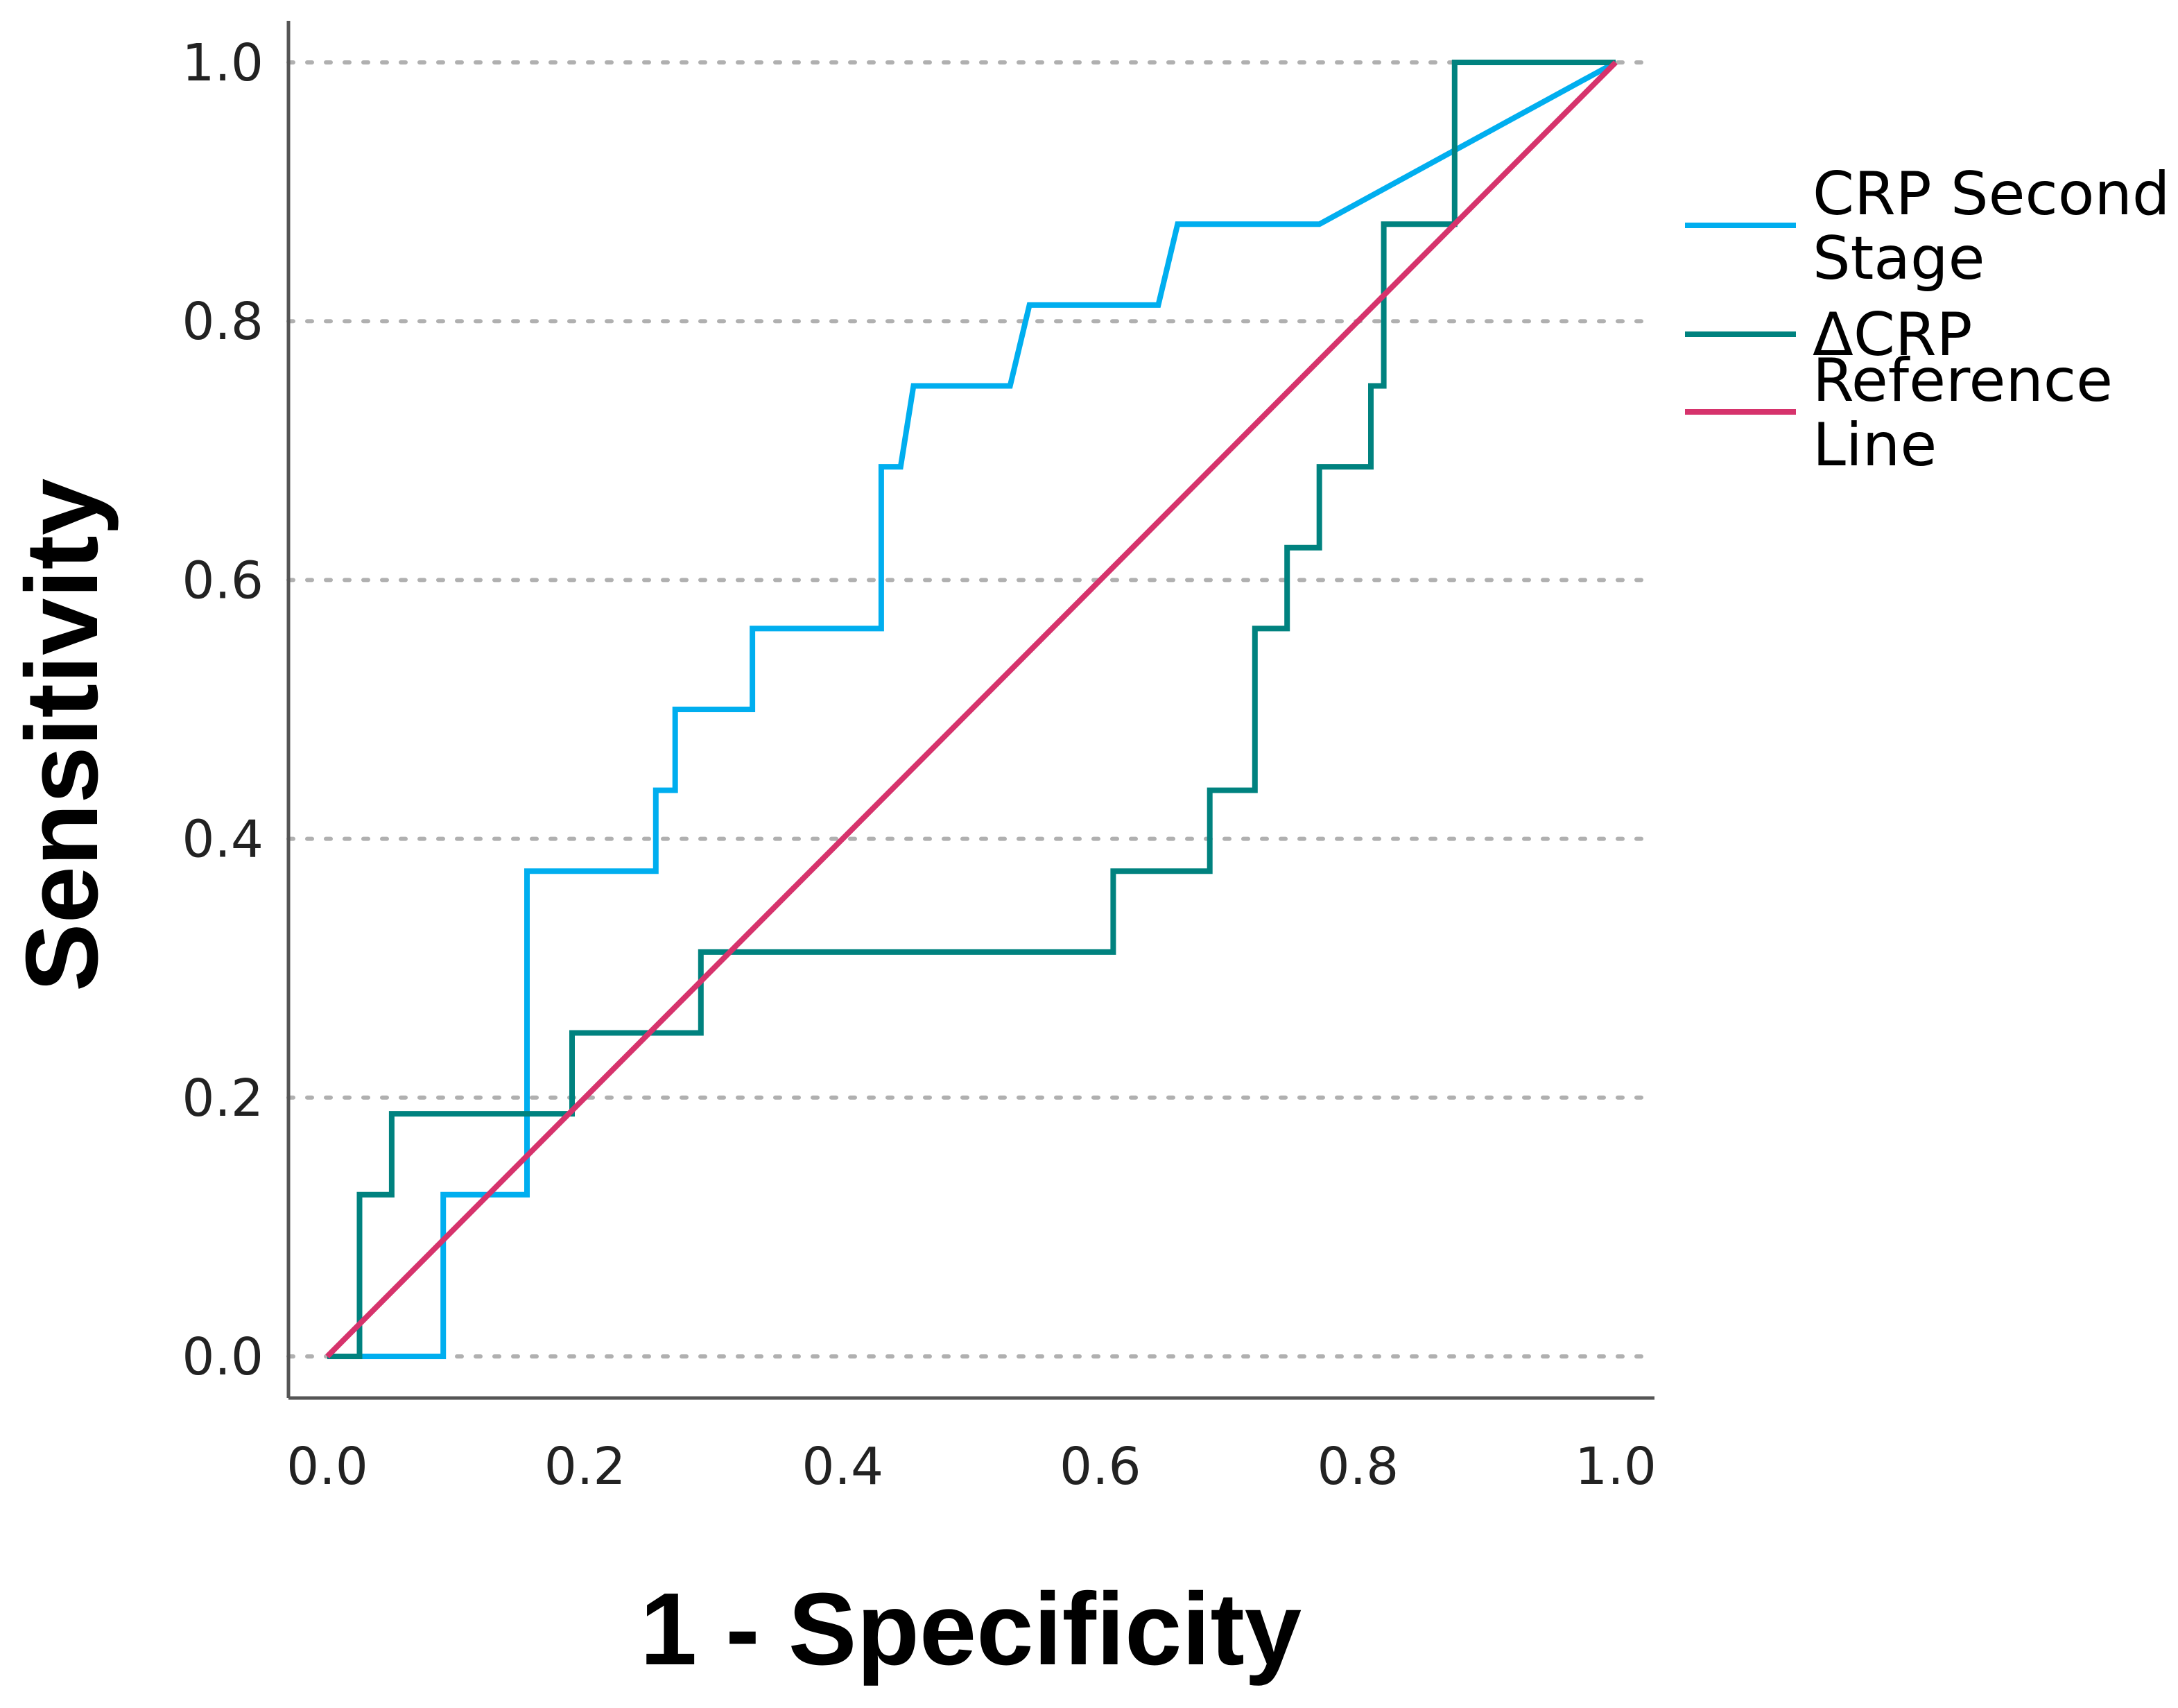 This screenshot has width=2178, height=1708. I want to click on legend-label: Stage, so click(1899, 258).